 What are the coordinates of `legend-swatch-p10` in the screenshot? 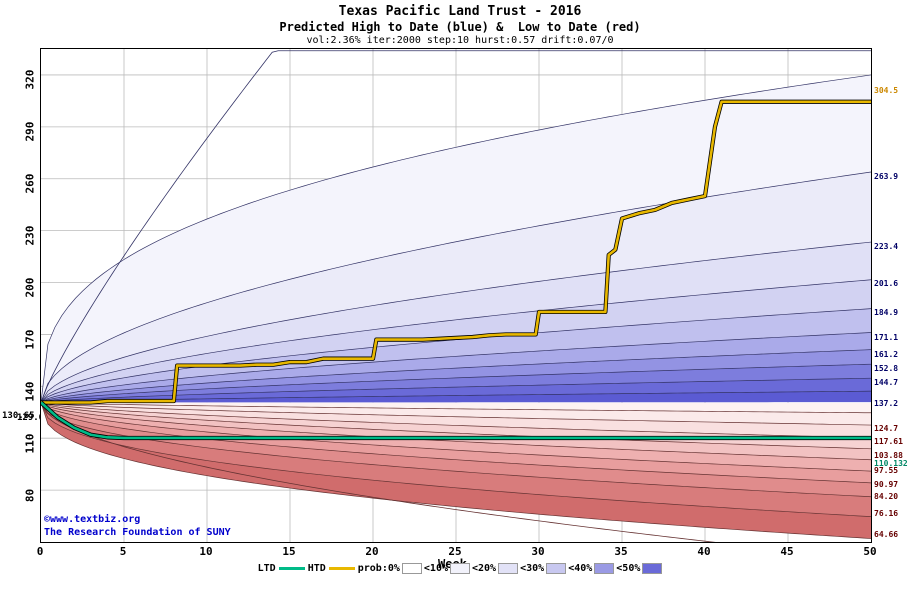 It's located at (460, 568).